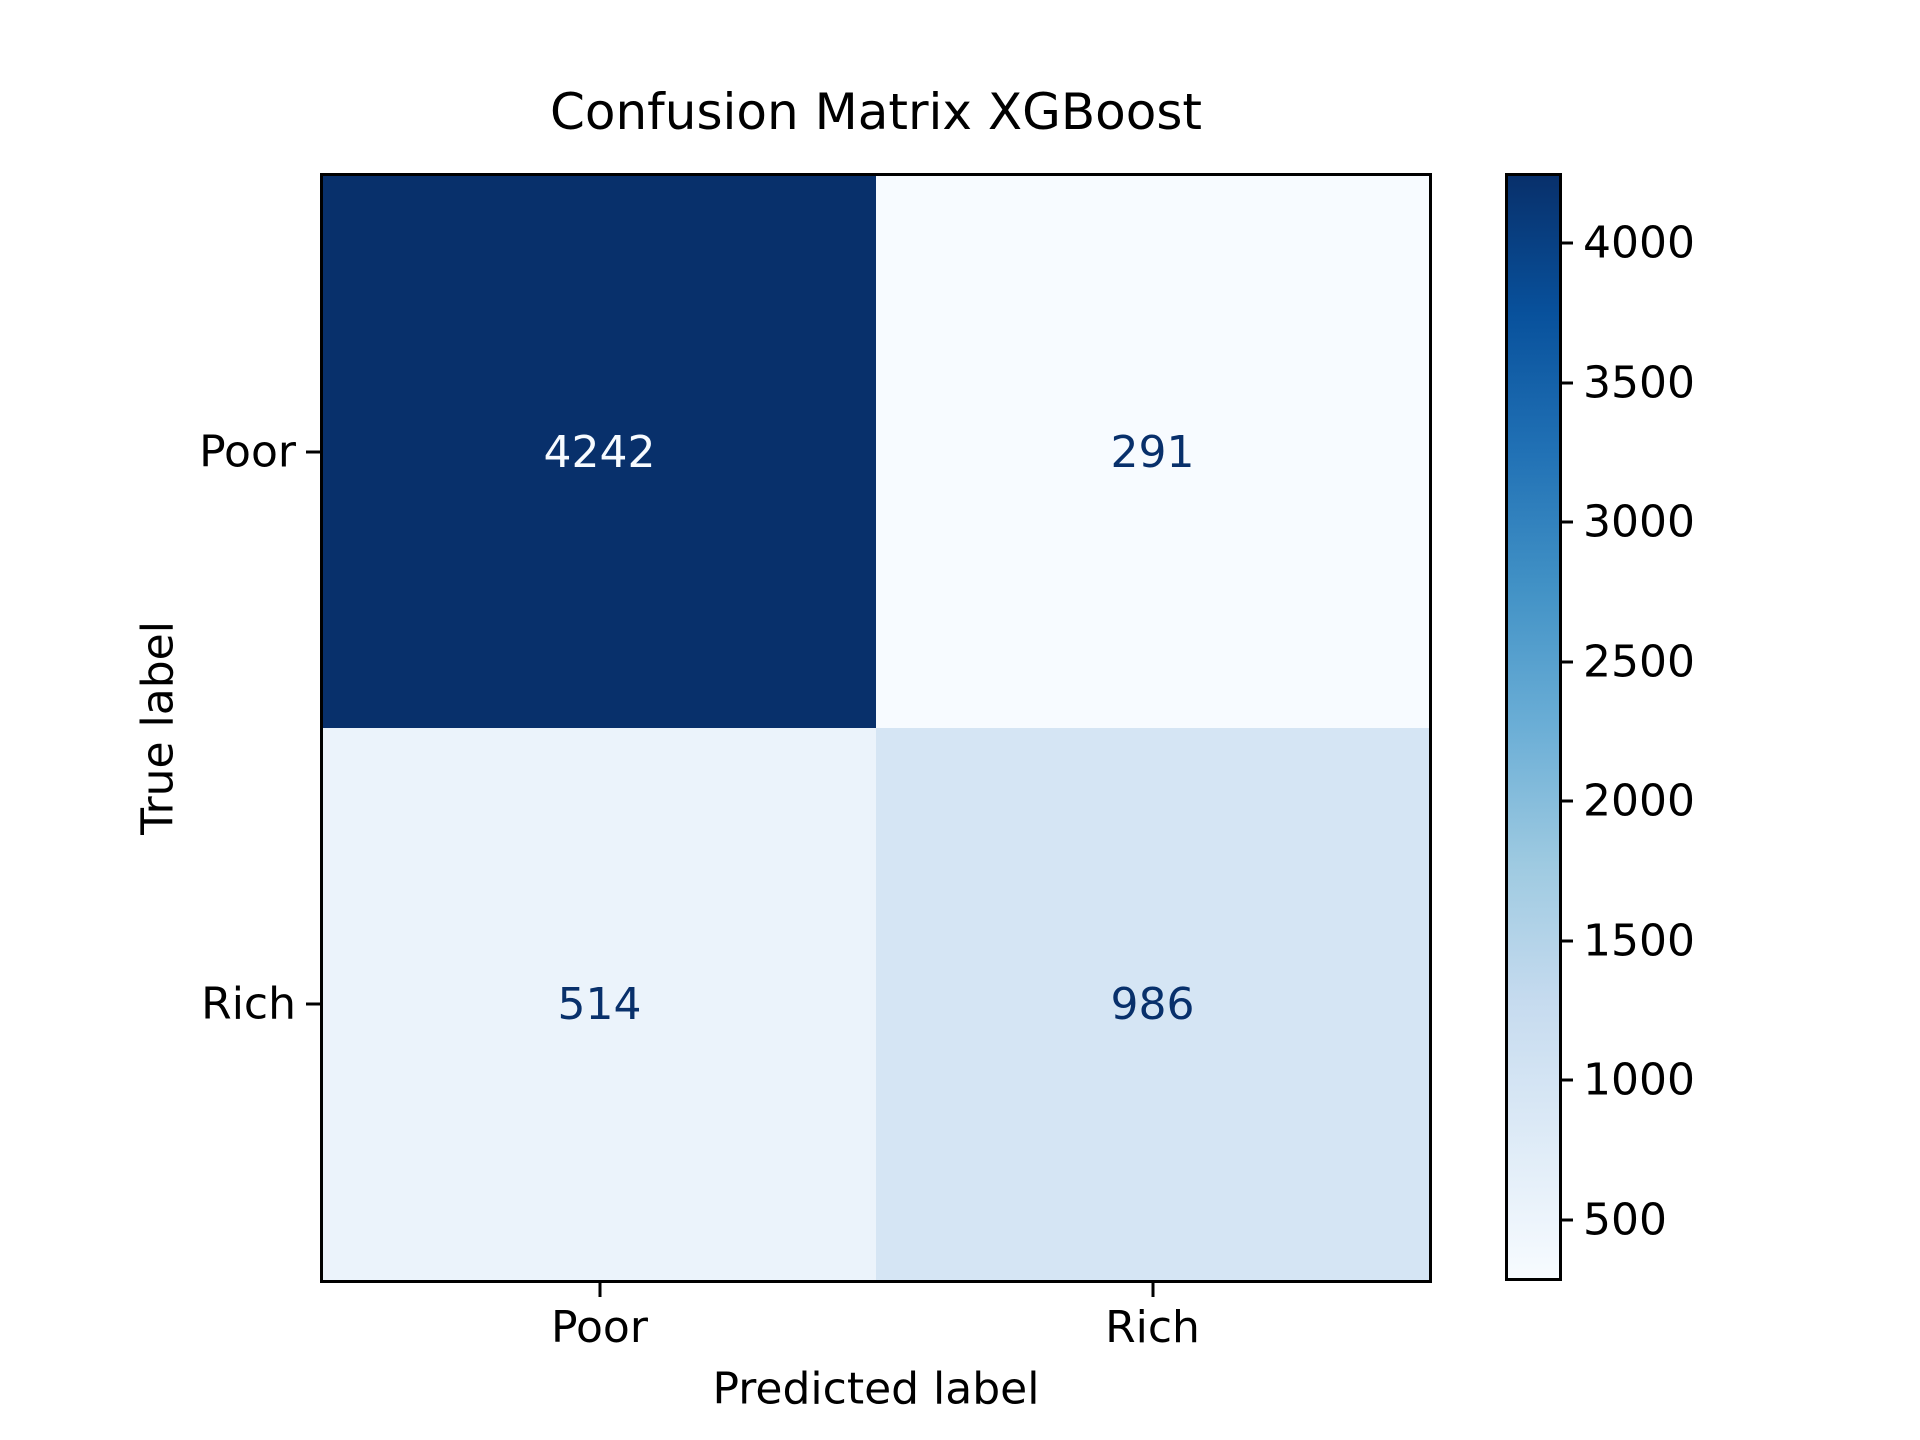 The height and width of the screenshot is (1440, 1920). I want to click on matrix-cell-poor-rich: 291, so click(1152, 452).